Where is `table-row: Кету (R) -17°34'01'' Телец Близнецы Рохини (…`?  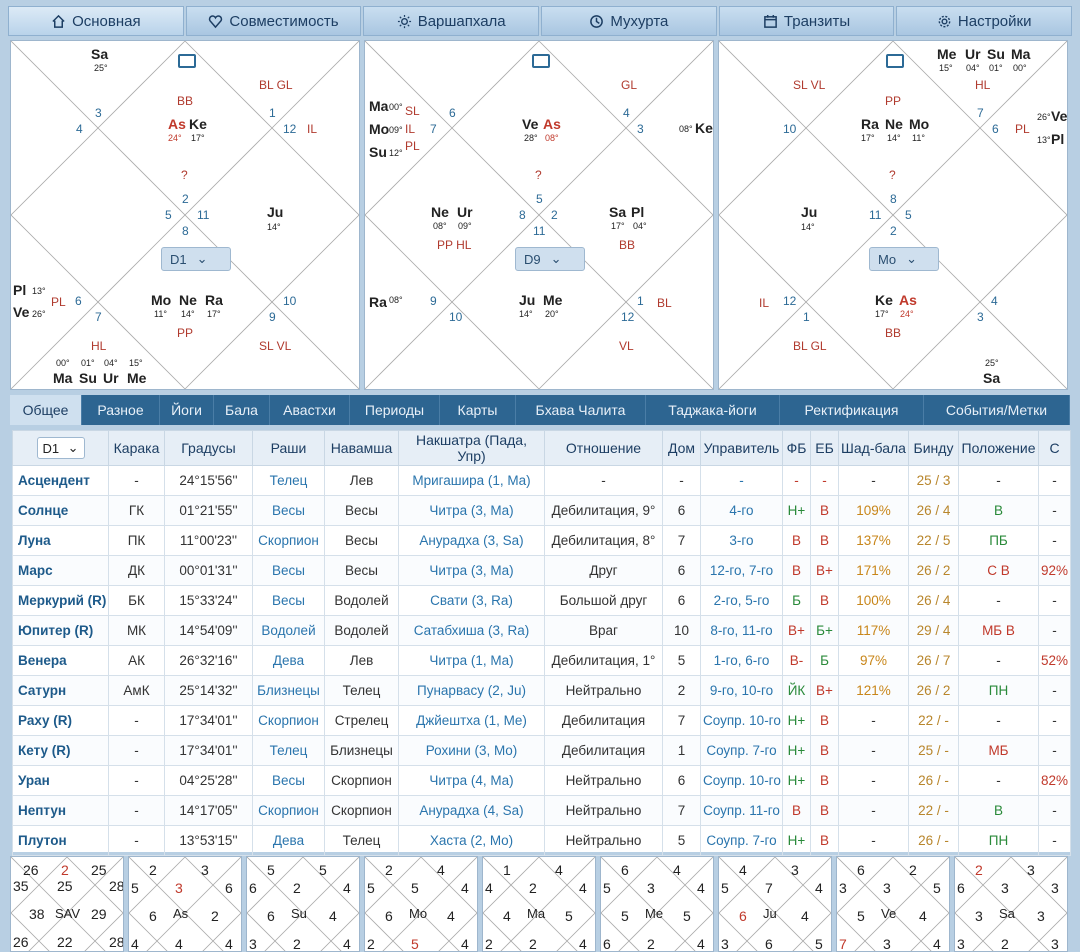 table-row: Кету (R) -17°34'01'' Телец Близнецы Рохини (… is located at coordinates (541, 750).